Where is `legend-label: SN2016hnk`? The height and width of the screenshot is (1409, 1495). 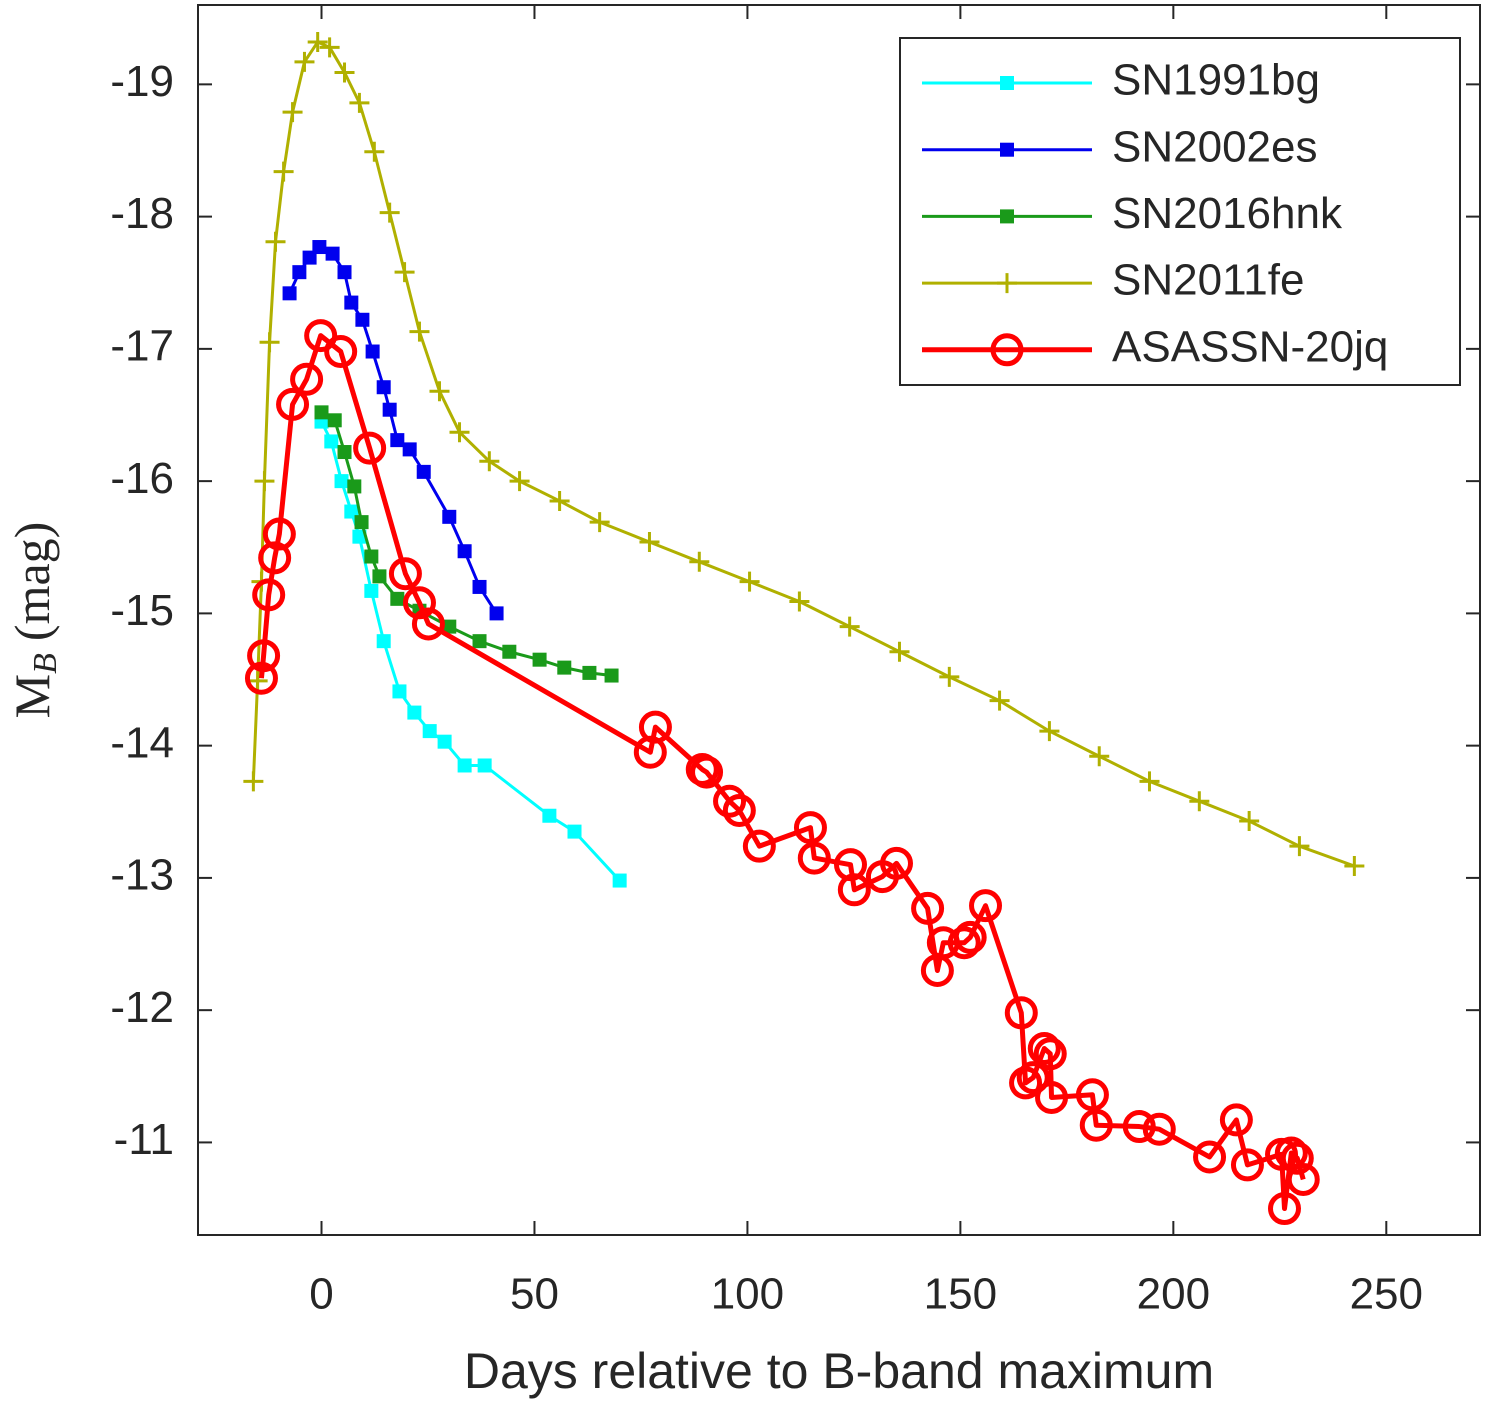
legend-label: SN2016hnk is located at coordinates (1227, 213).